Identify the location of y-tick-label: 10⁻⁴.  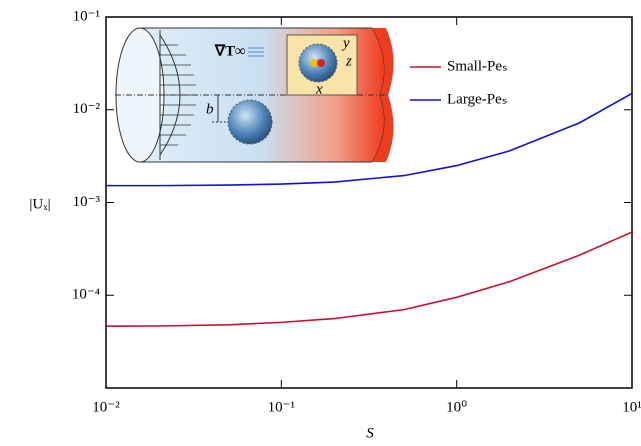
(86, 295).